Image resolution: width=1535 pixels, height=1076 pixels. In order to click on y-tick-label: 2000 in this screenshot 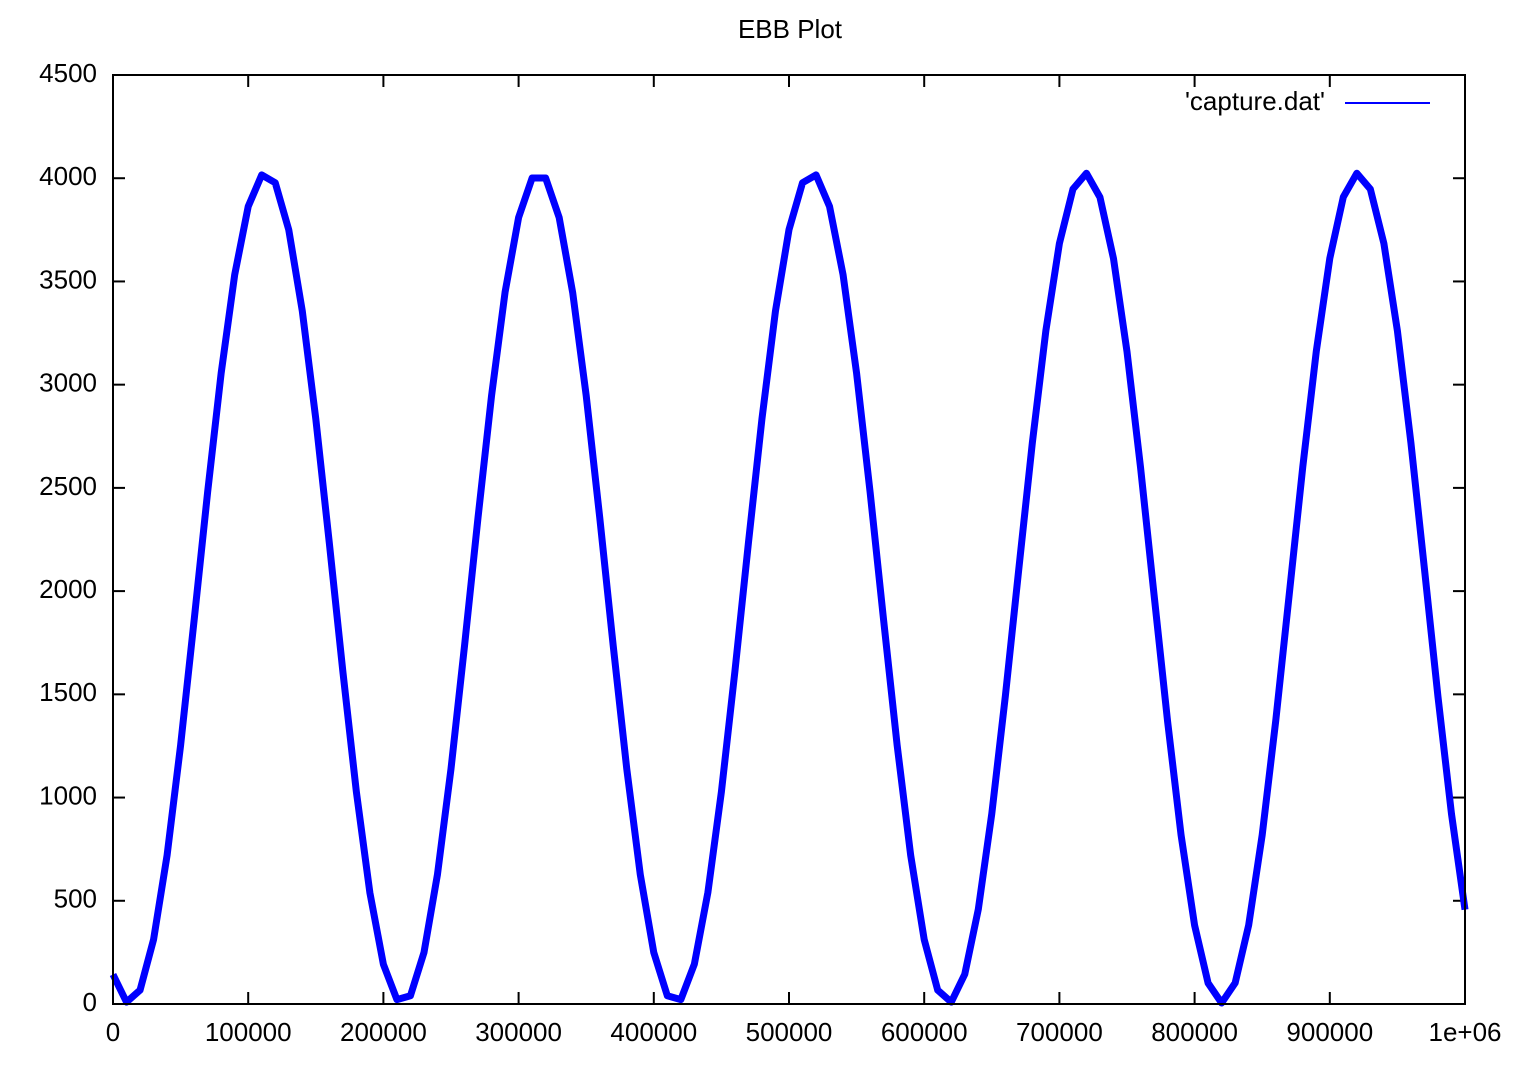, I will do `click(68, 589)`.